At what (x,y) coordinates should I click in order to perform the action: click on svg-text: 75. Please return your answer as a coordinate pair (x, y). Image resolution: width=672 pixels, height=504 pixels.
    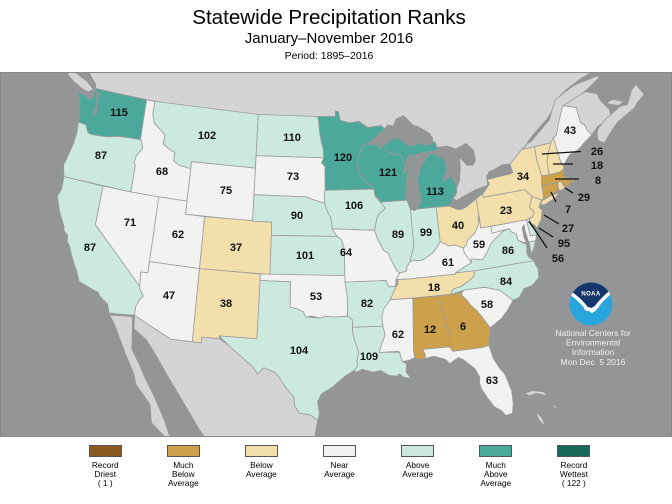
    Looking at the image, I should click on (226, 191).